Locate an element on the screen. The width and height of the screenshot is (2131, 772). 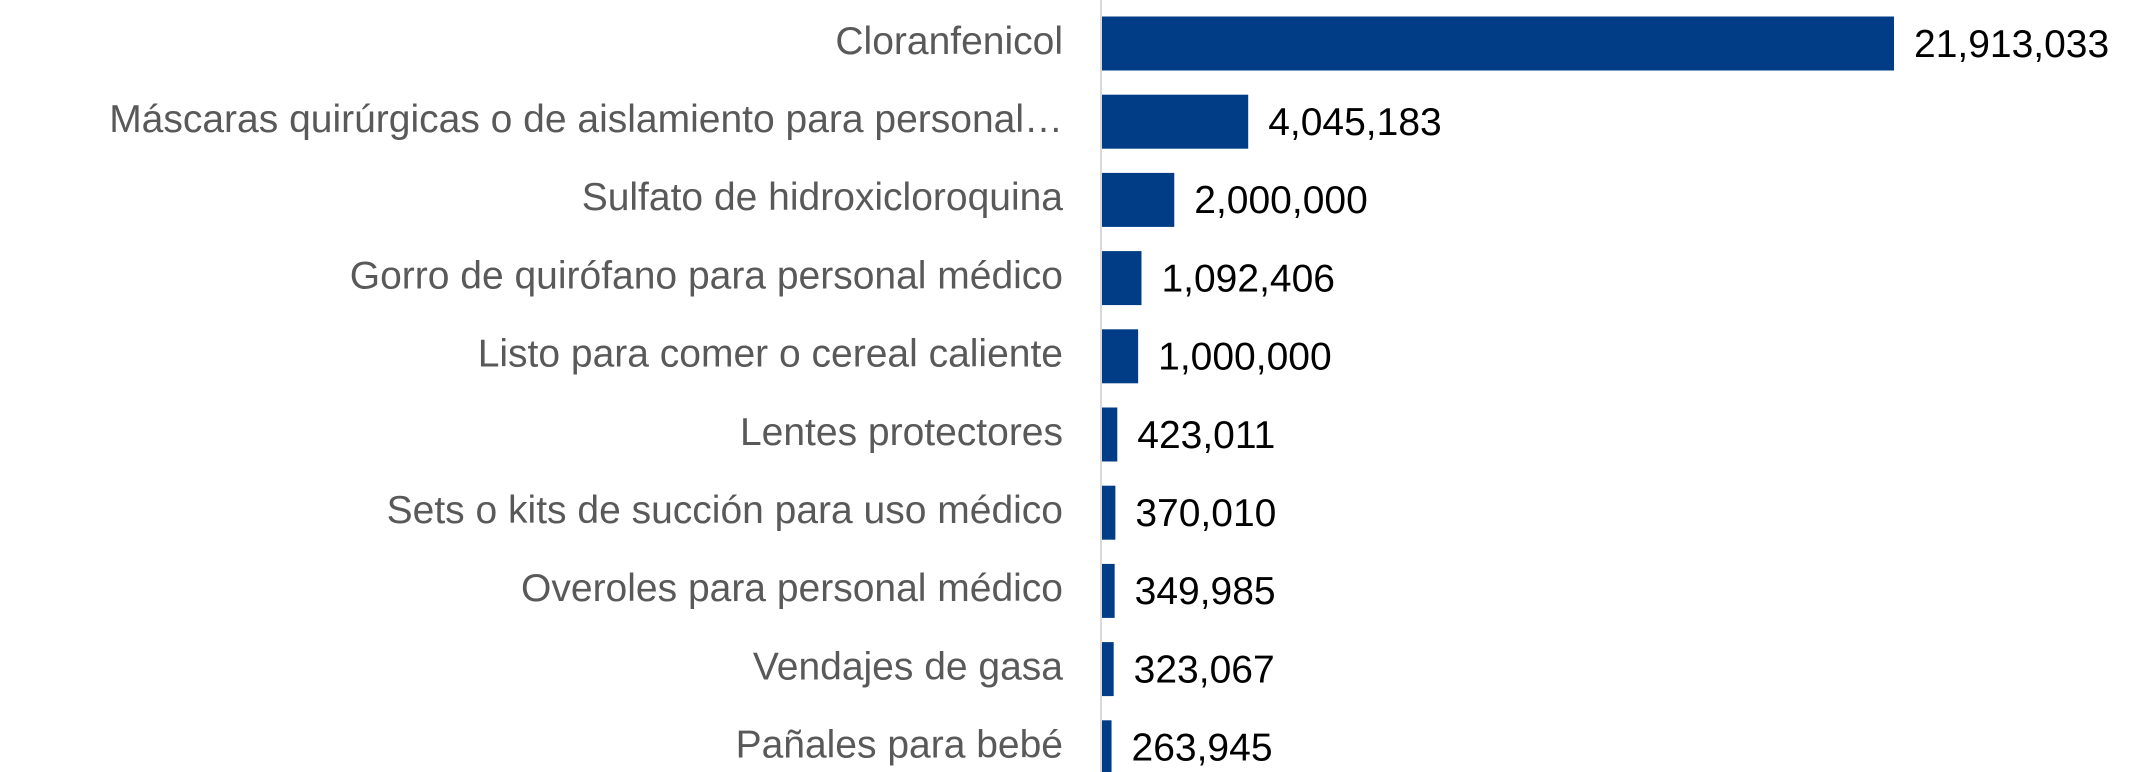
category-label: Sets o kits de succión para uso médico is located at coordinates (725, 510).